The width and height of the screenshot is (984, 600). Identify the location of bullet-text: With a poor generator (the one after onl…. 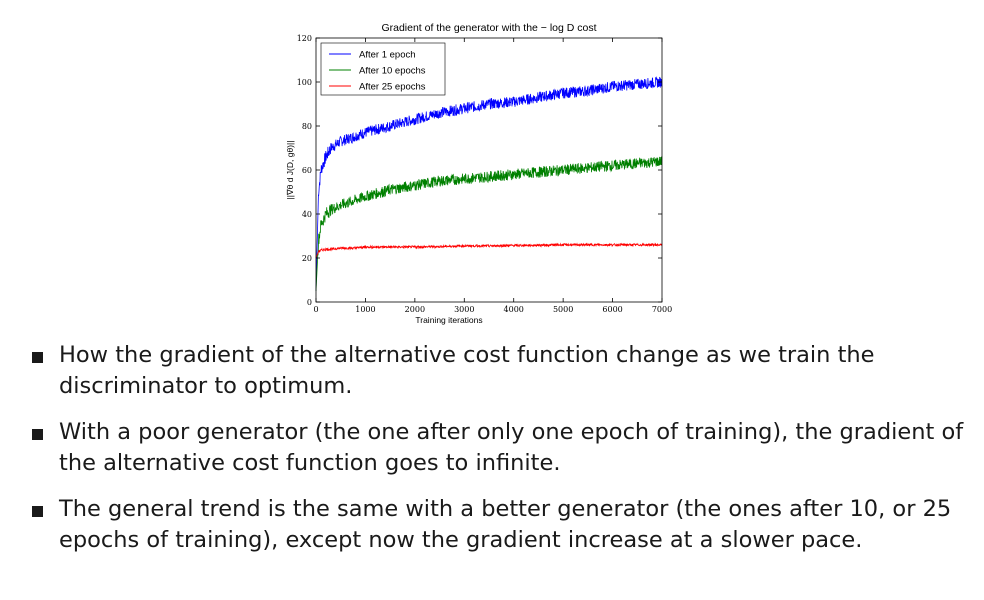
(511, 447).